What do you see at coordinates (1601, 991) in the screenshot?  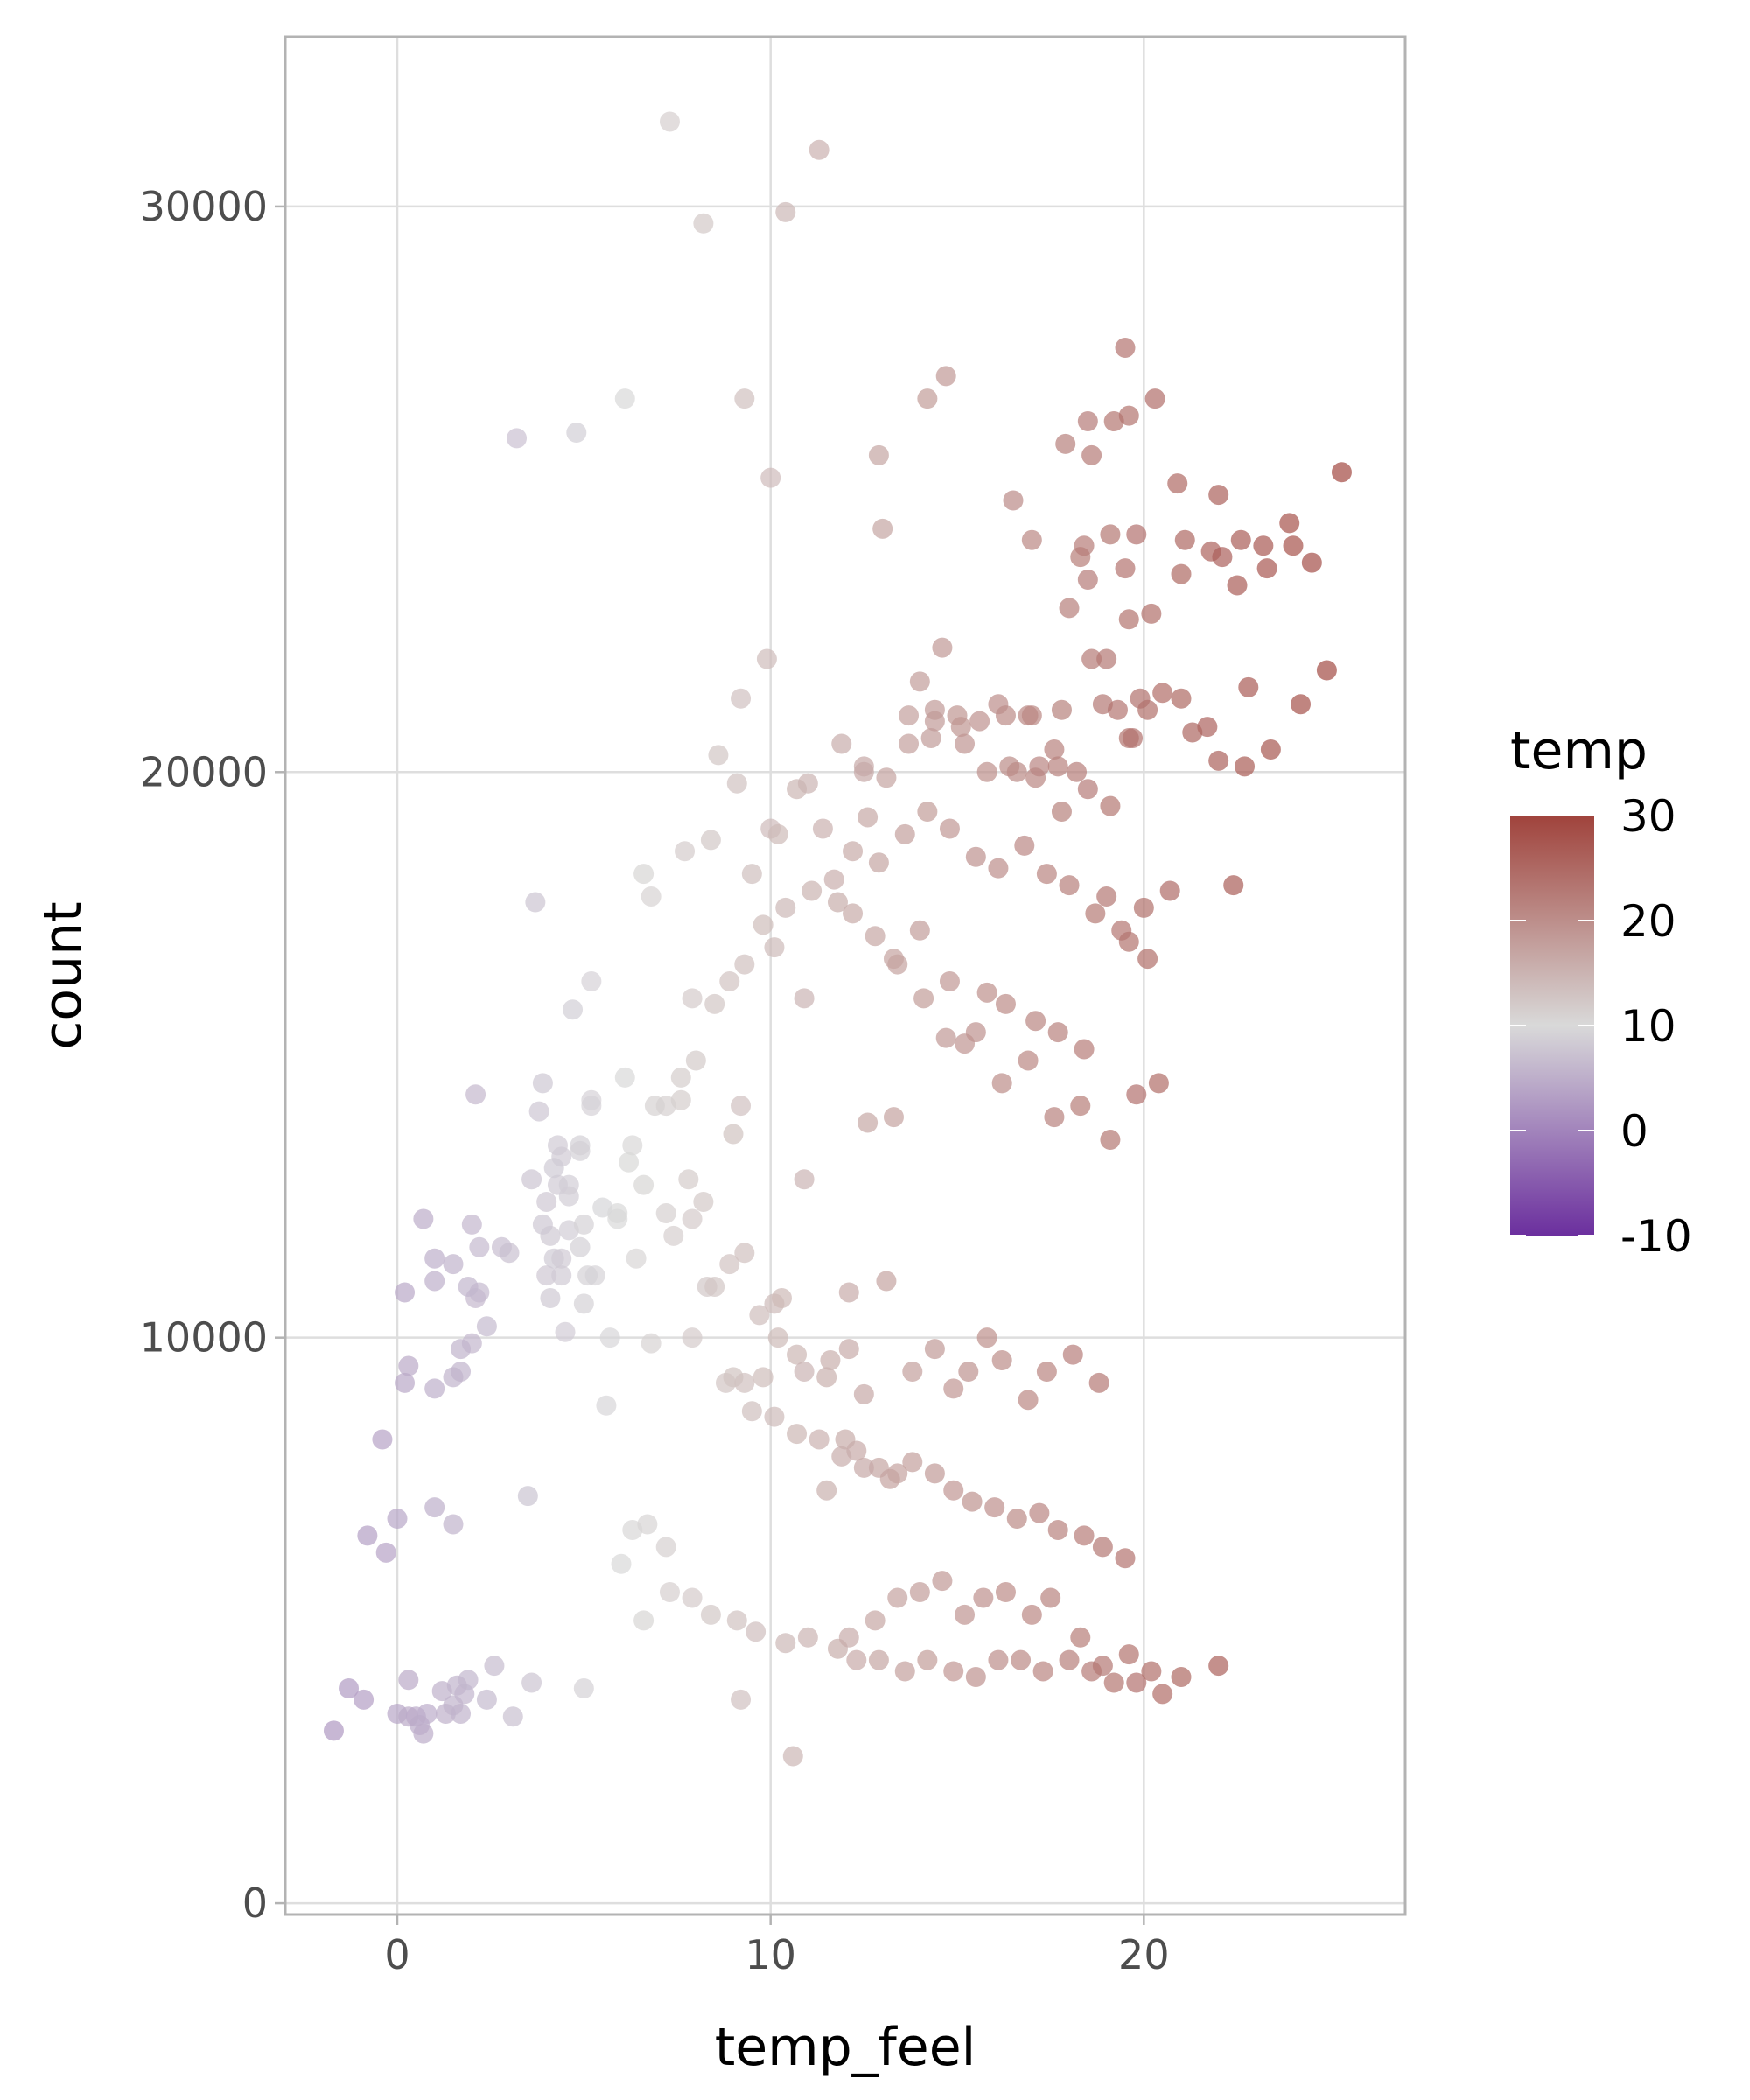 I see `color-legend: temp 30 20 10 0 -10` at bounding box center [1601, 991].